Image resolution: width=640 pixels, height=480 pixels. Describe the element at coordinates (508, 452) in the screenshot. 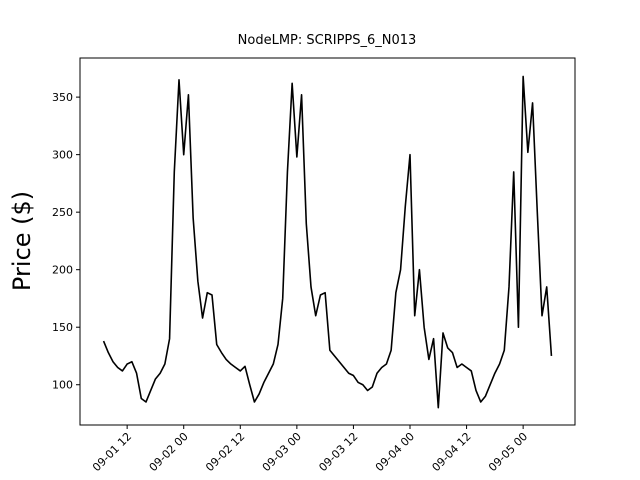

I see `x-tick-label: 09-05 00` at that location.